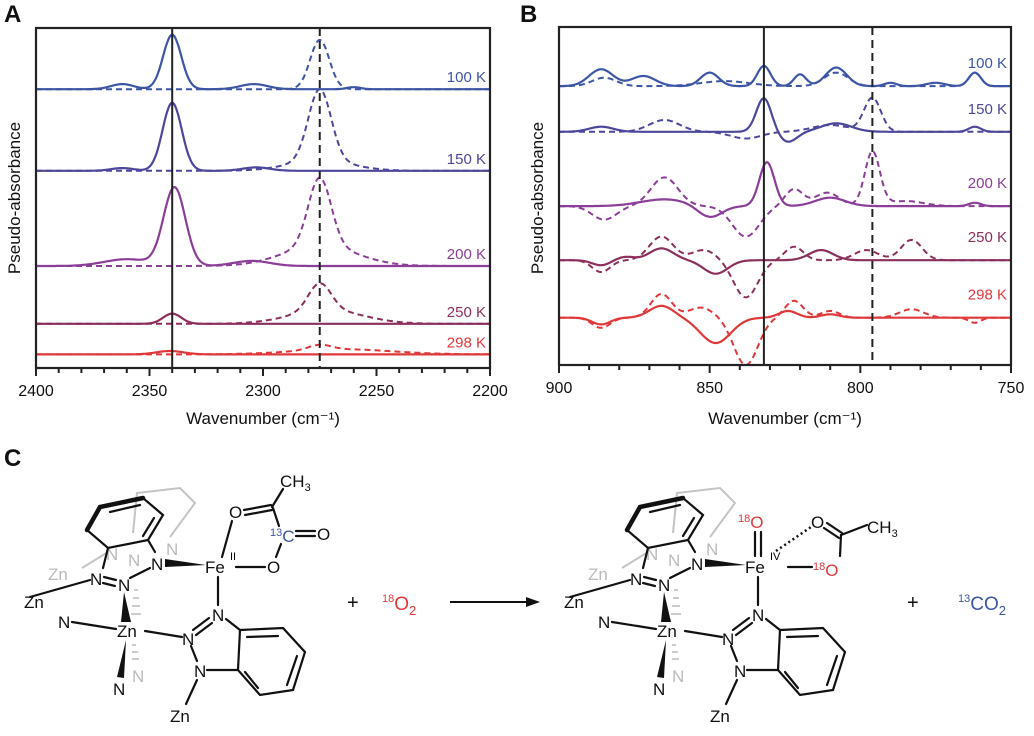  What do you see at coordinates (731, 607) in the screenshot?
I see `product-complex: IV 18O O CH3 18O` at bounding box center [731, 607].